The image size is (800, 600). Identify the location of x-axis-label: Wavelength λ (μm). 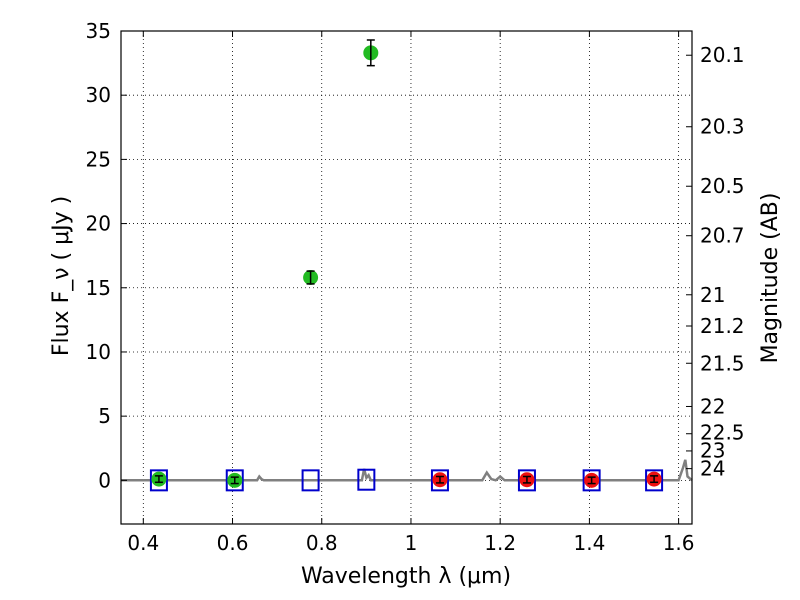
(406, 576).